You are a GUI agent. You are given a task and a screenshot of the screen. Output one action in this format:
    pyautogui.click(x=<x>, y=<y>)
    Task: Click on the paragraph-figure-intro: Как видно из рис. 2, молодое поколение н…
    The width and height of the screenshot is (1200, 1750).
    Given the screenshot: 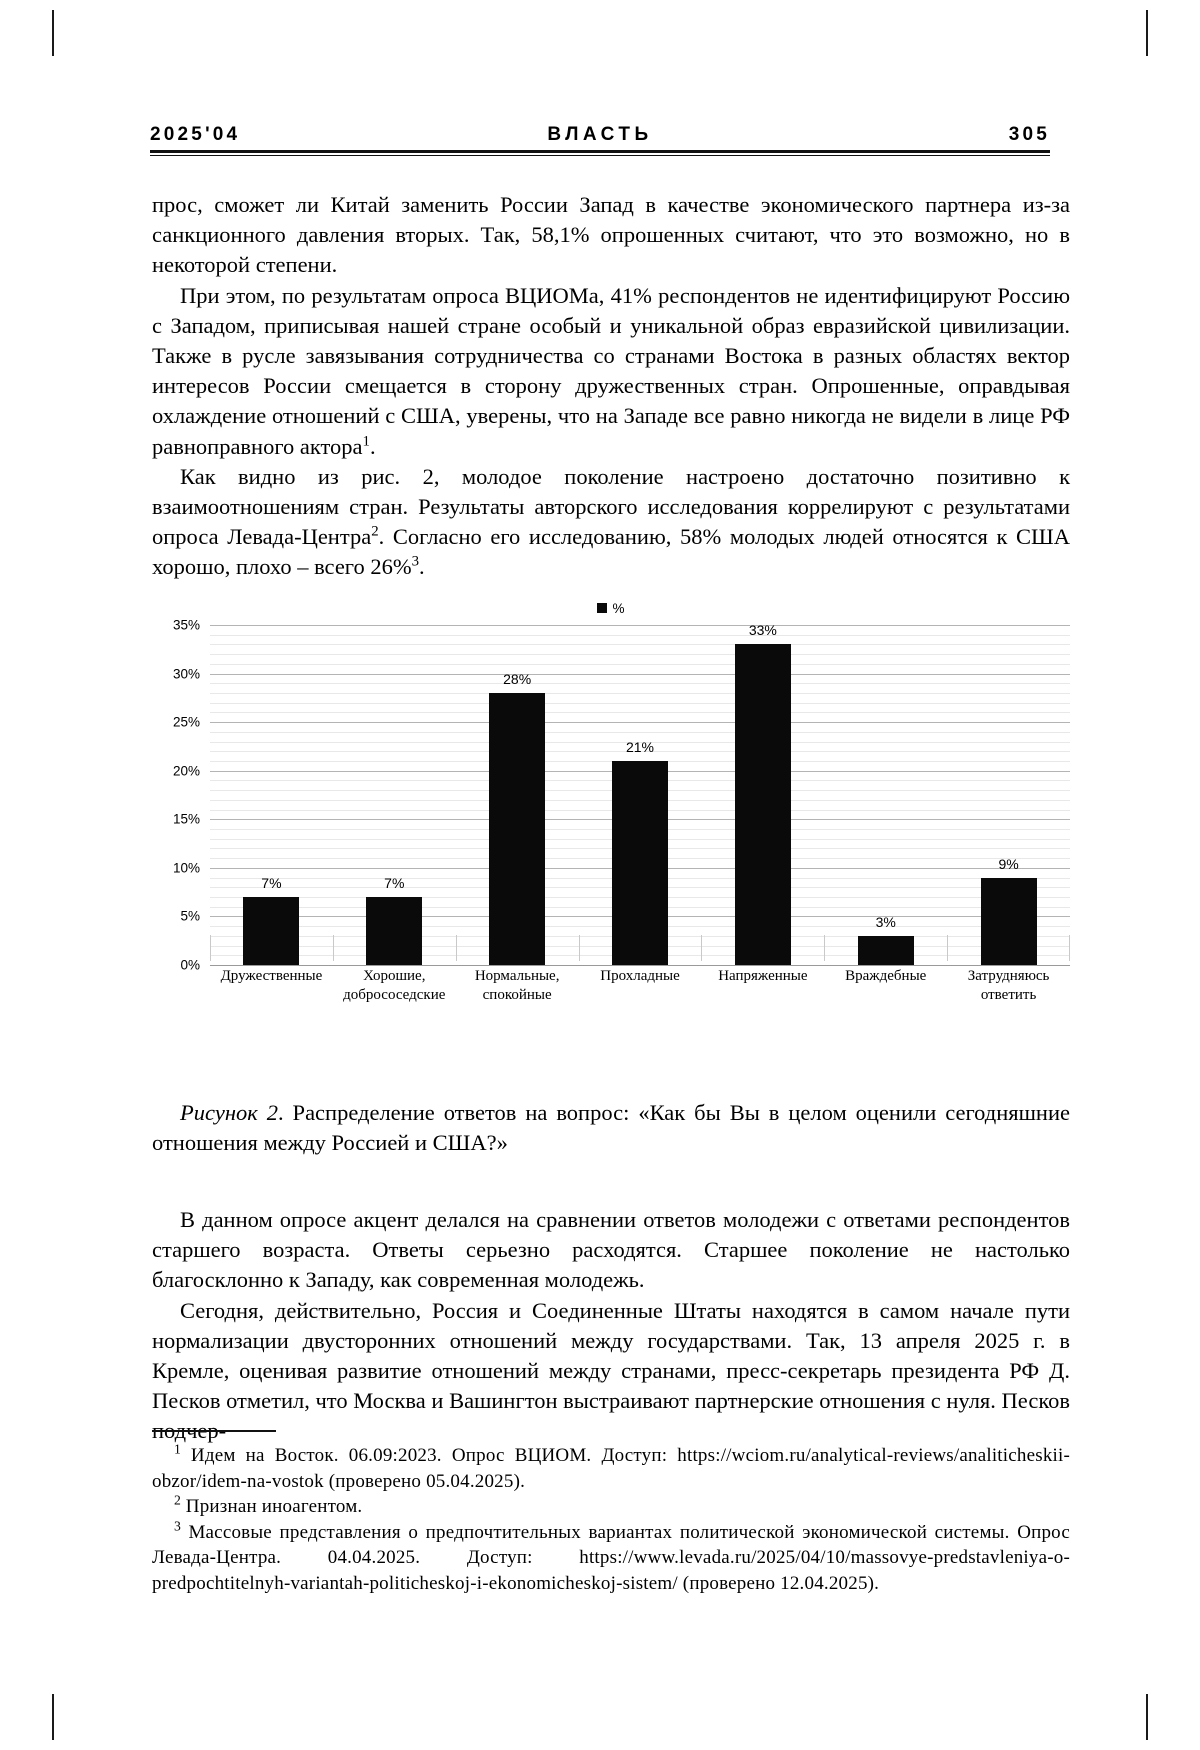 What is the action you would take?
    pyautogui.click(x=611, y=522)
    